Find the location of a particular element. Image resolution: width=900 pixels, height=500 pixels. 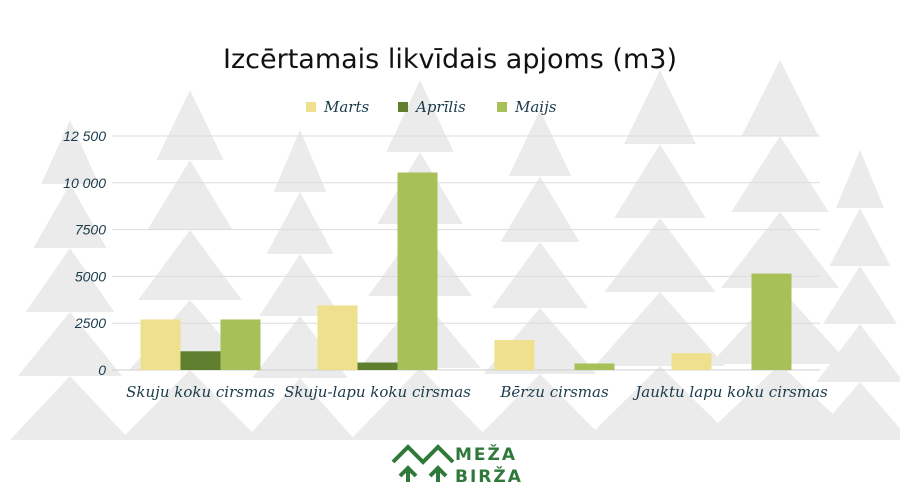

y-tick-label: 5000 is located at coordinates (90, 276).